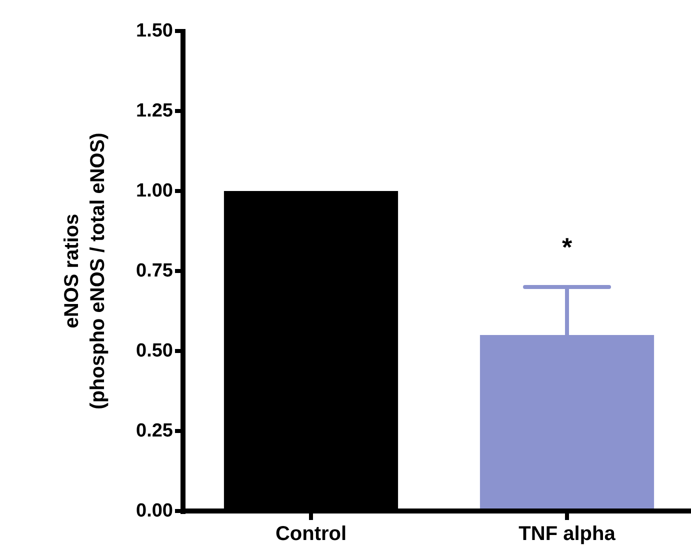 This screenshot has width=691, height=560. Describe the element at coordinates (154, 351) in the screenshot. I see `y-tick-label: 0.50` at that location.